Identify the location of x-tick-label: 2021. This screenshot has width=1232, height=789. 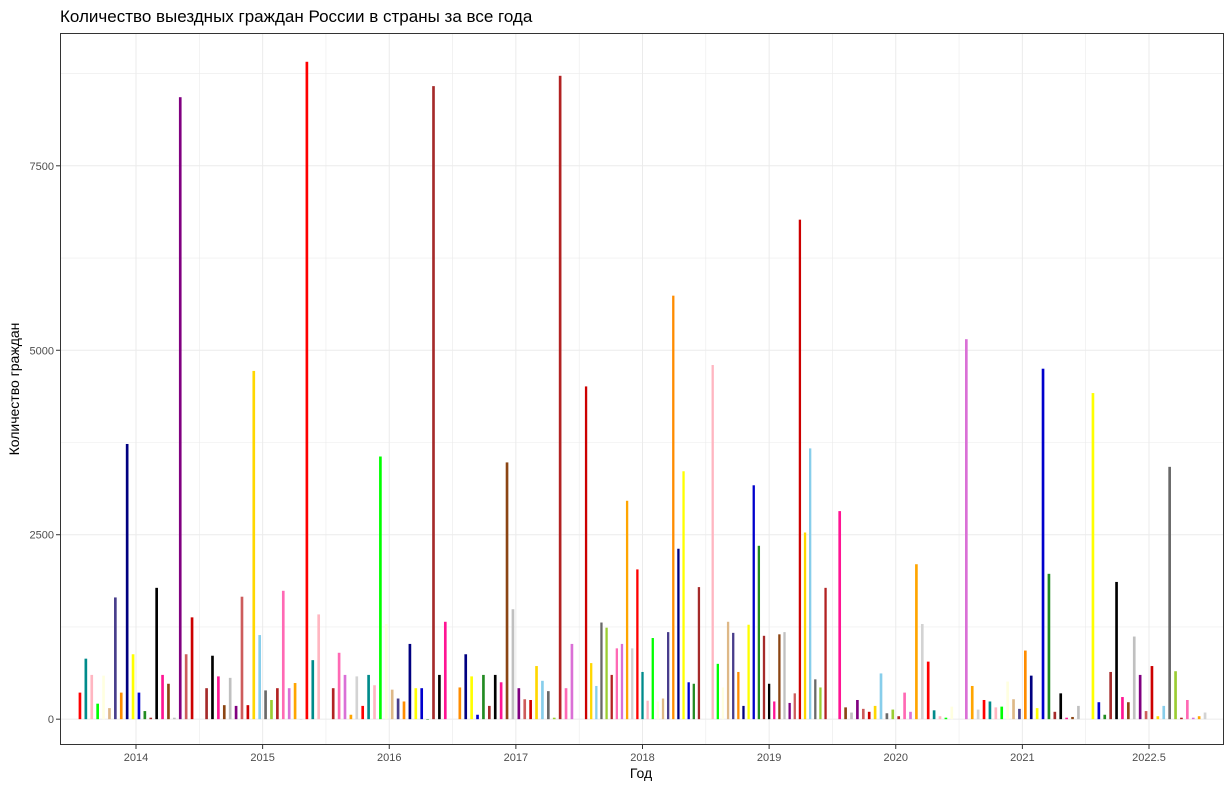
(1022, 758).